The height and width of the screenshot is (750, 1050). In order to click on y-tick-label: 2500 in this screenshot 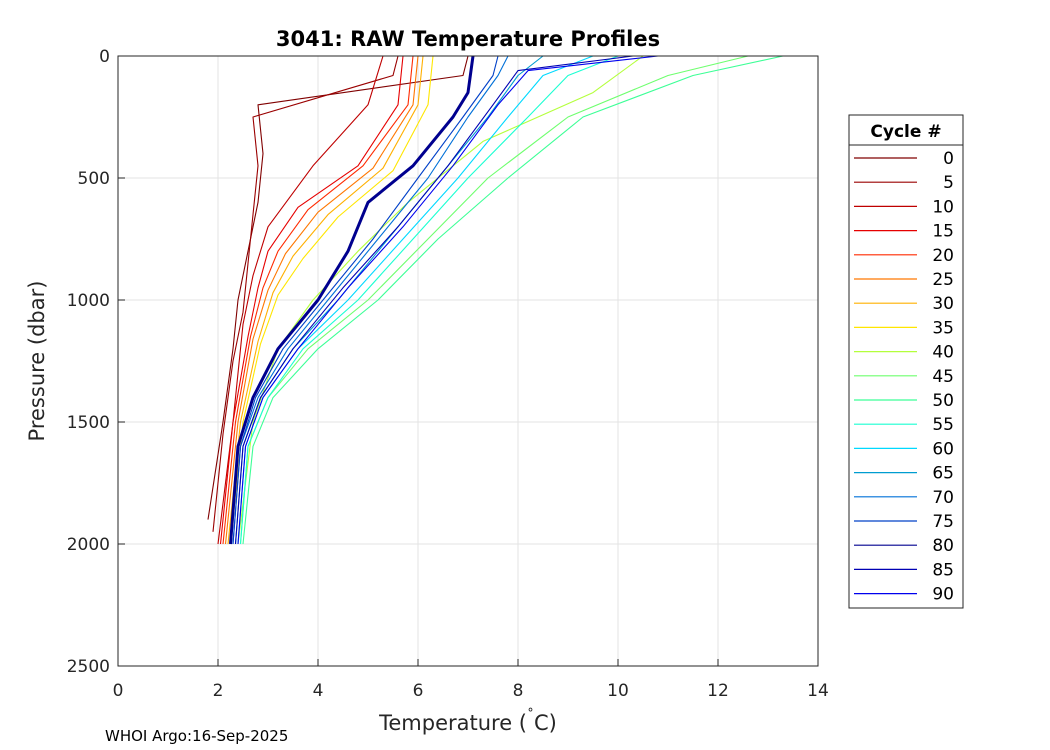, I will do `click(88, 667)`.